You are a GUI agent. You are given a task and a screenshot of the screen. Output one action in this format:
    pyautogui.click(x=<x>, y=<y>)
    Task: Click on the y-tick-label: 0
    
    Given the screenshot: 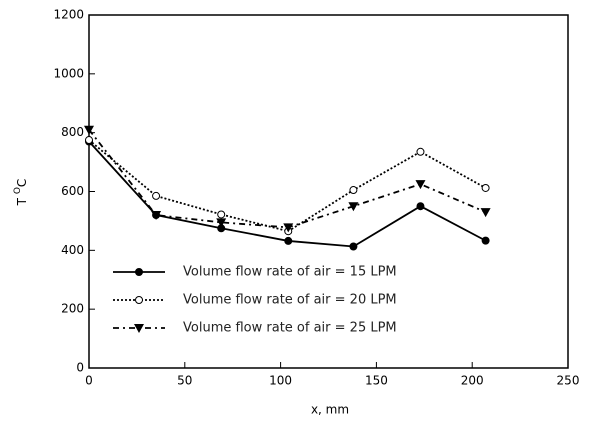 What is the action you would take?
    pyautogui.click(x=80, y=368)
    